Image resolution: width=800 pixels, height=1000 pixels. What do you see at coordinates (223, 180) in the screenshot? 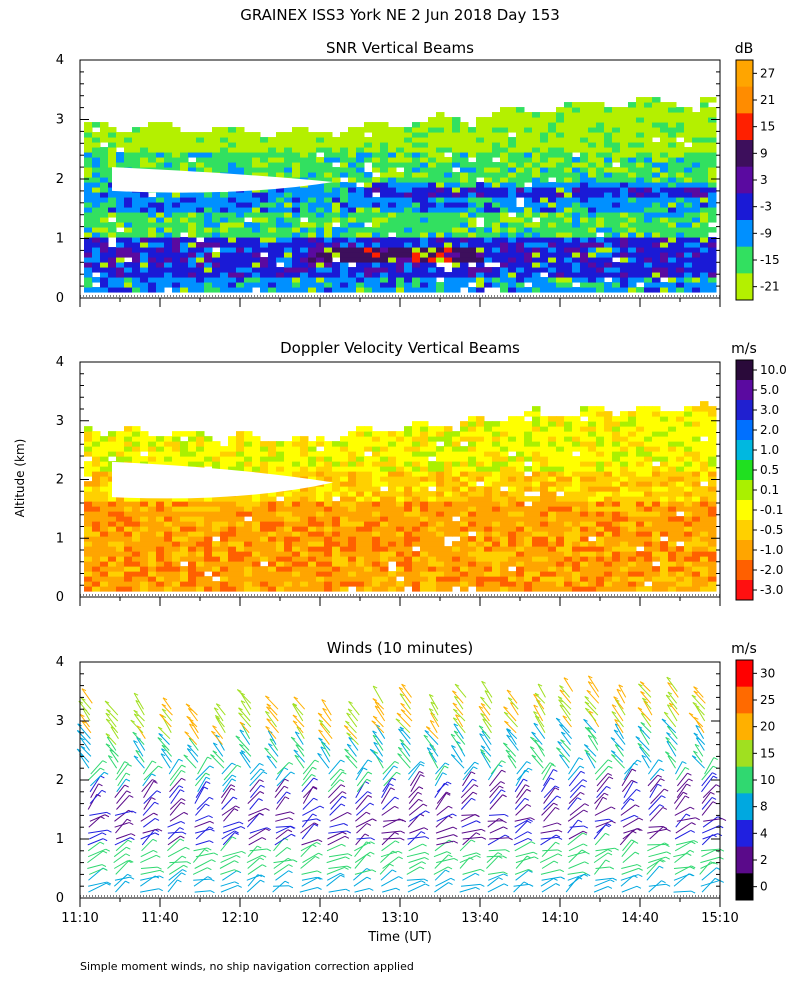
I see `no-data-region` at bounding box center [223, 180].